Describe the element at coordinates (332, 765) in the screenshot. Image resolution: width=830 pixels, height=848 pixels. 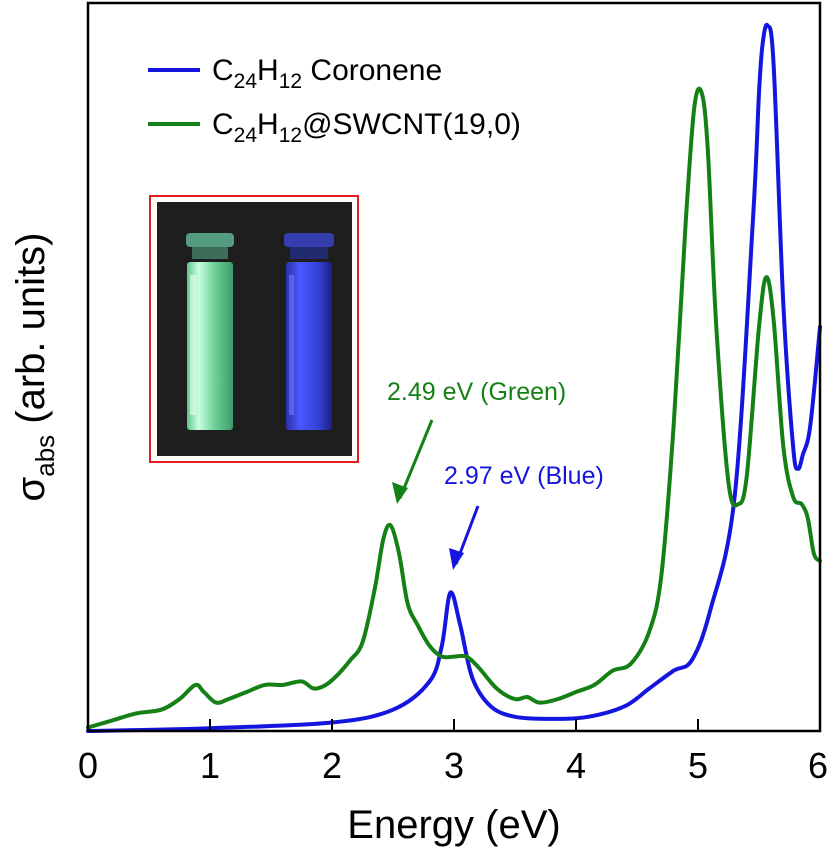
I see `x-tick-label: 2` at that location.